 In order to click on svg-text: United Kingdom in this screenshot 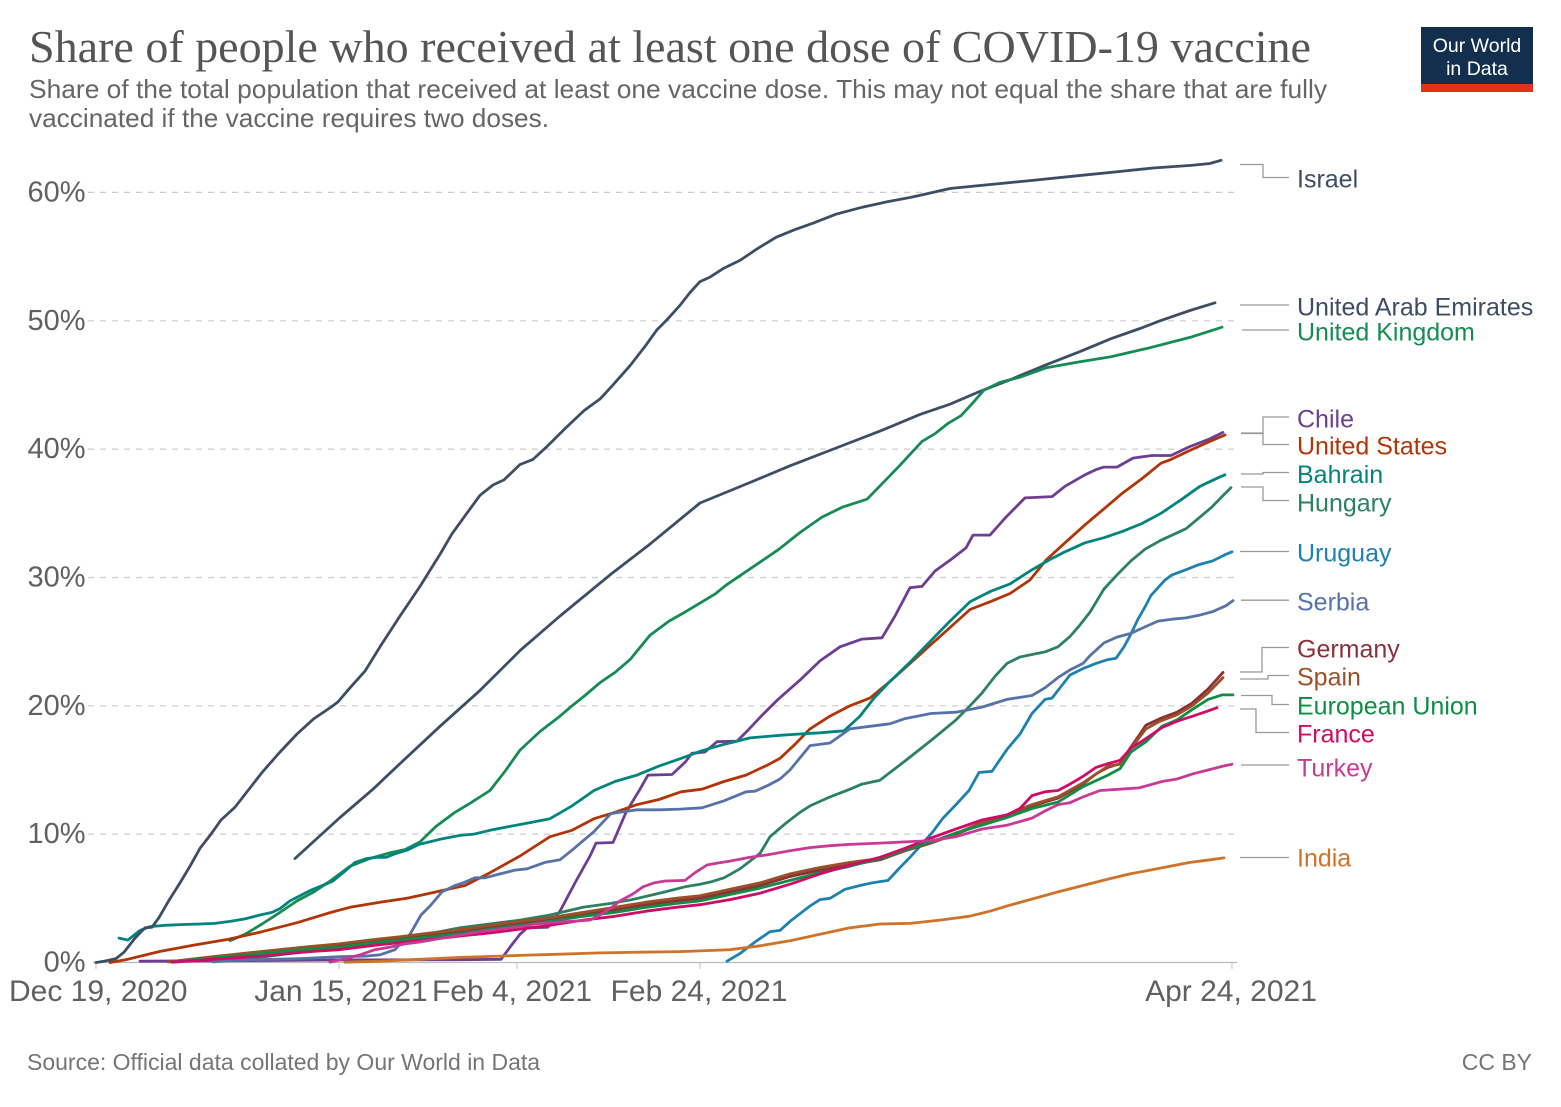, I will do `click(1386, 333)`.